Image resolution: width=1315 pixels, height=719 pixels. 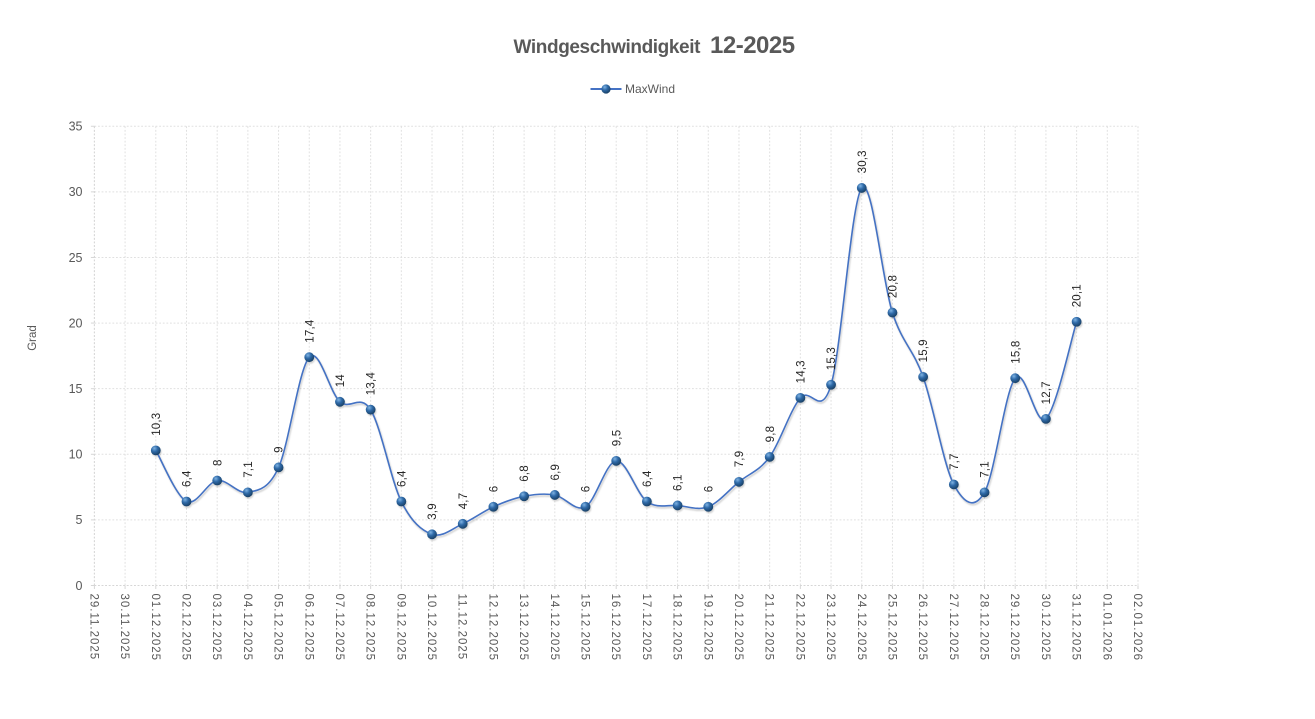 I want to click on svg-text: 05.12.2025, so click(x=278, y=628).